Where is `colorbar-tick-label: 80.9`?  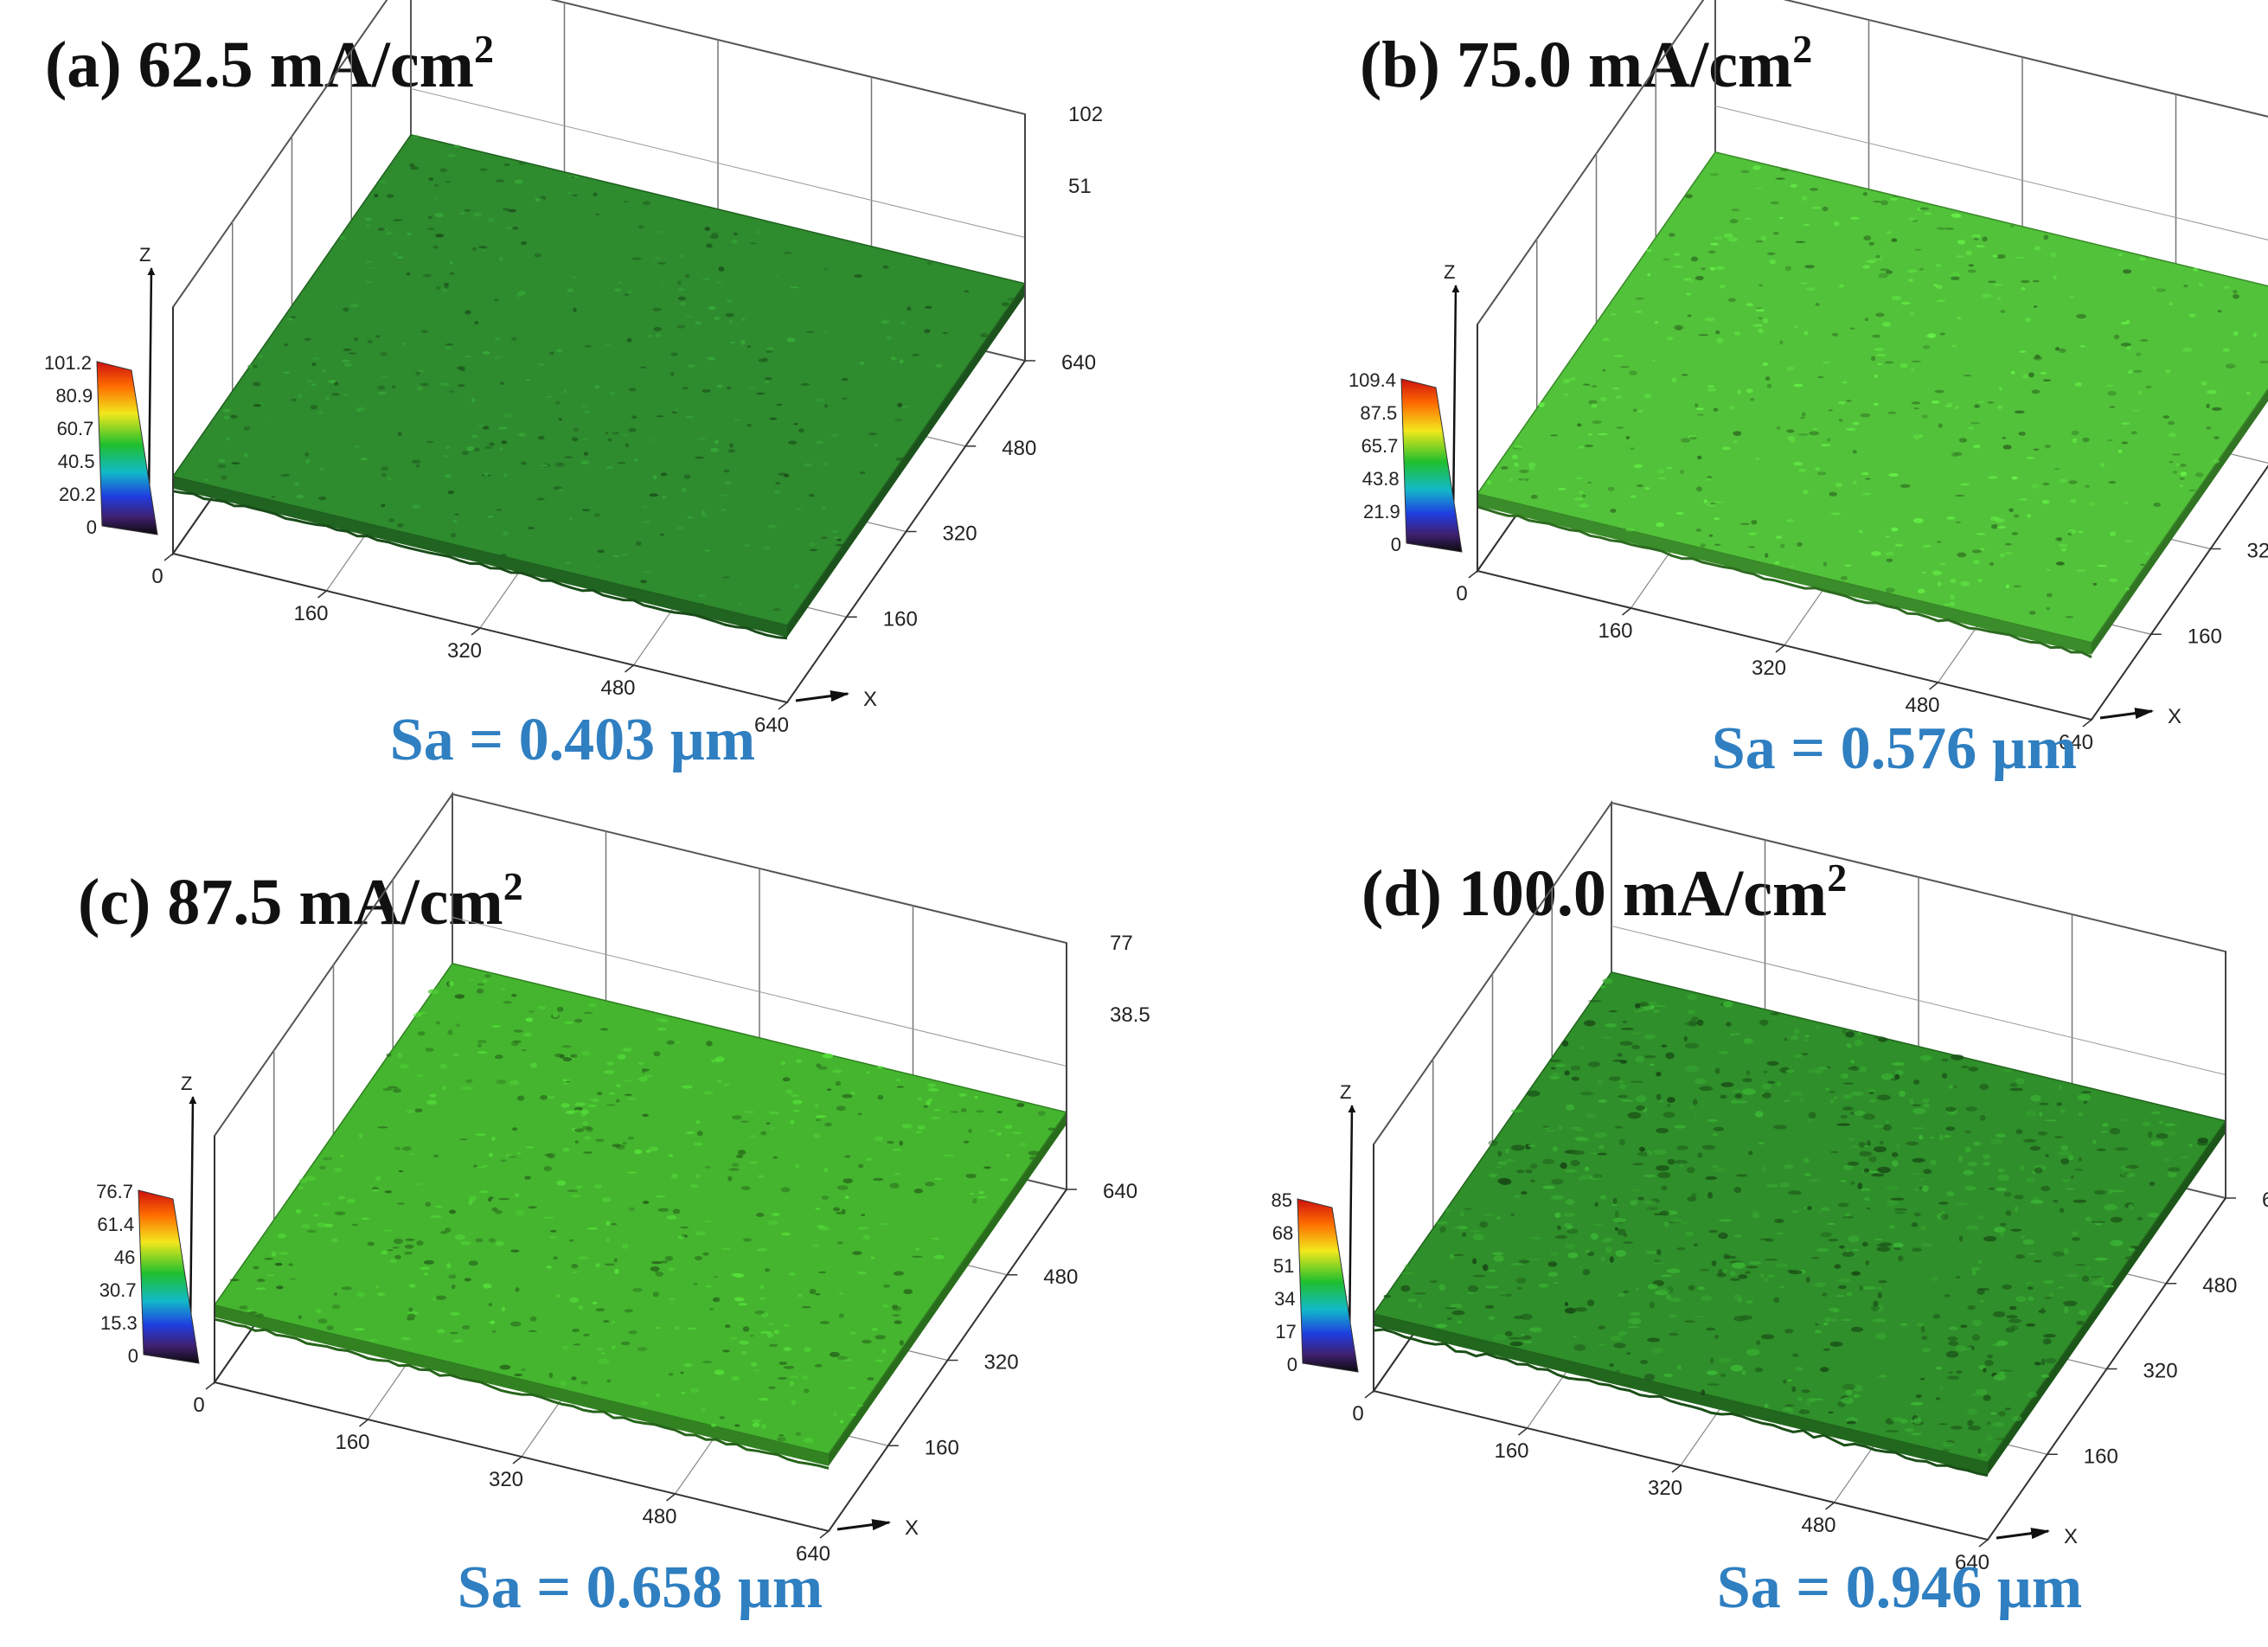
colorbar-tick-label: 80.9 is located at coordinates (74, 396).